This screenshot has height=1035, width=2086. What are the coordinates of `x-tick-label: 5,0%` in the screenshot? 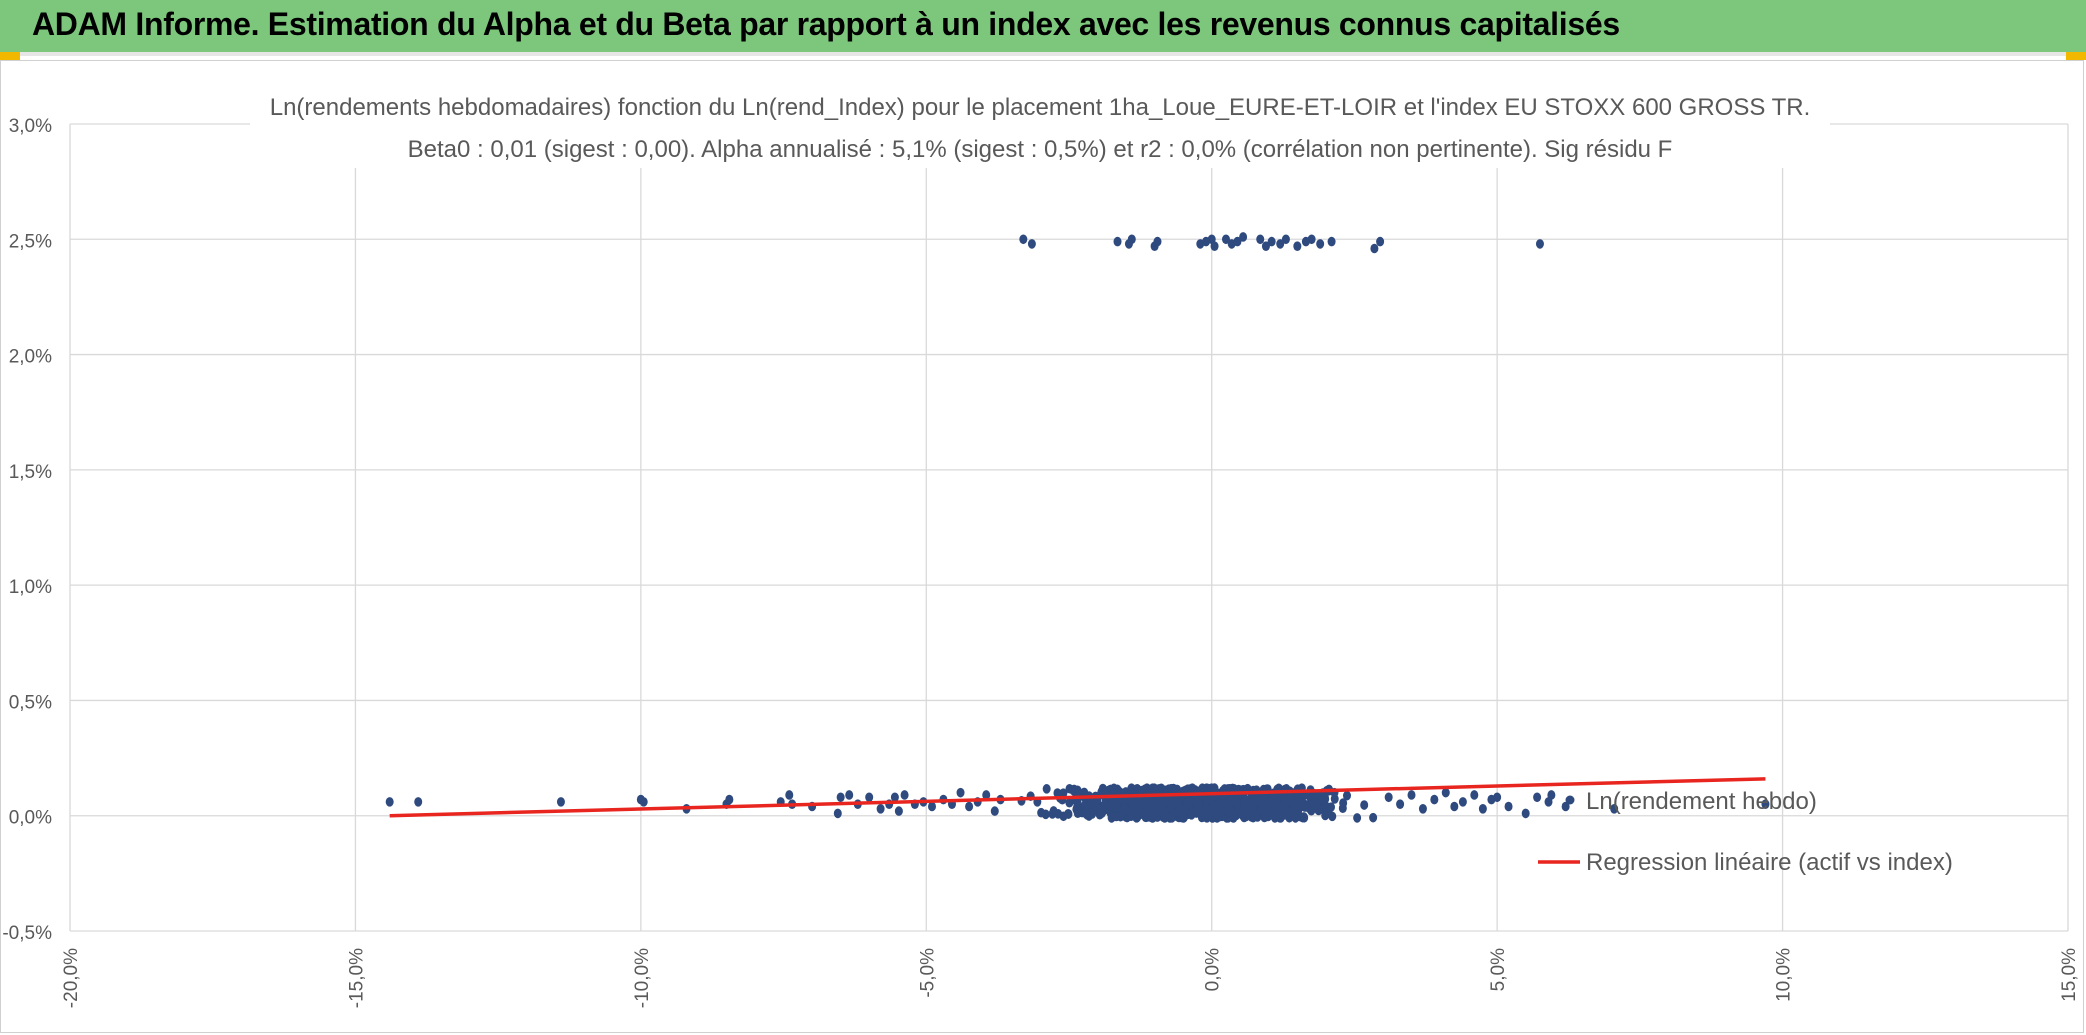 It's located at (1498, 969).